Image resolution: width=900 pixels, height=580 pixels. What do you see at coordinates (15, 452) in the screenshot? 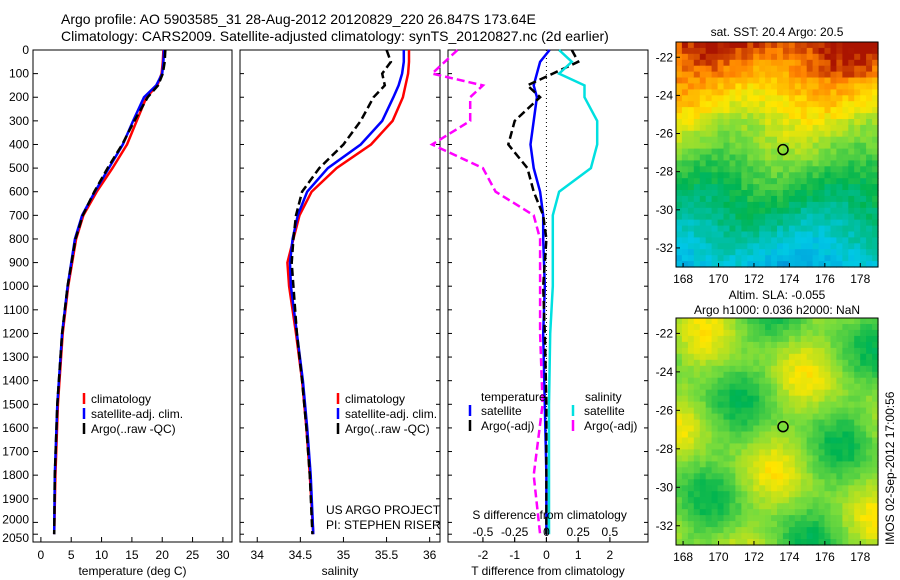
I see `y-tick-label: 1700` at bounding box center [15, 452].